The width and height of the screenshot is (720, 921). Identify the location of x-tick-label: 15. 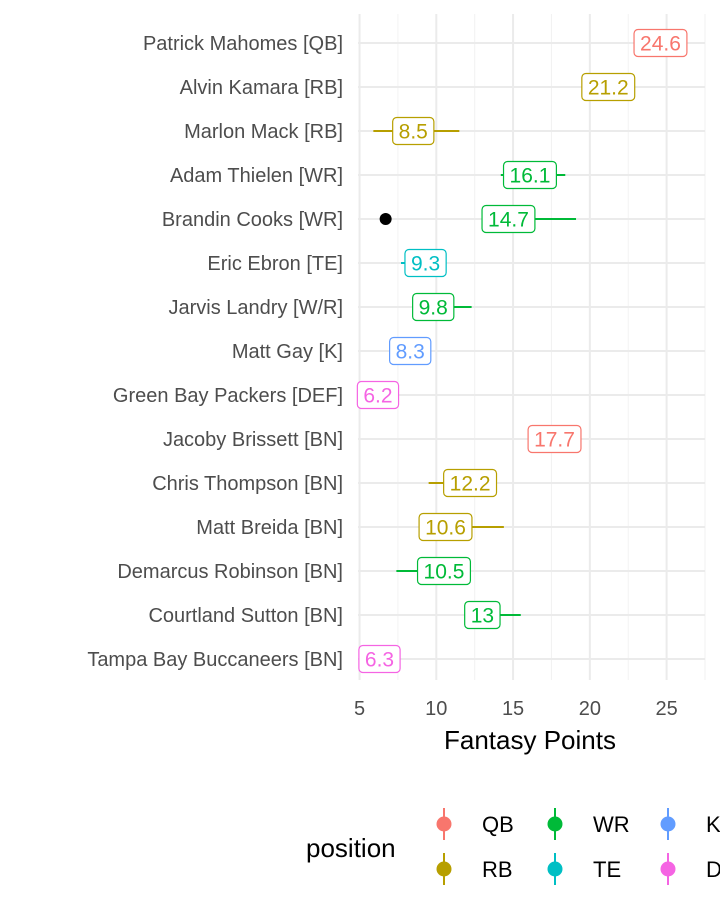
(513, 709).